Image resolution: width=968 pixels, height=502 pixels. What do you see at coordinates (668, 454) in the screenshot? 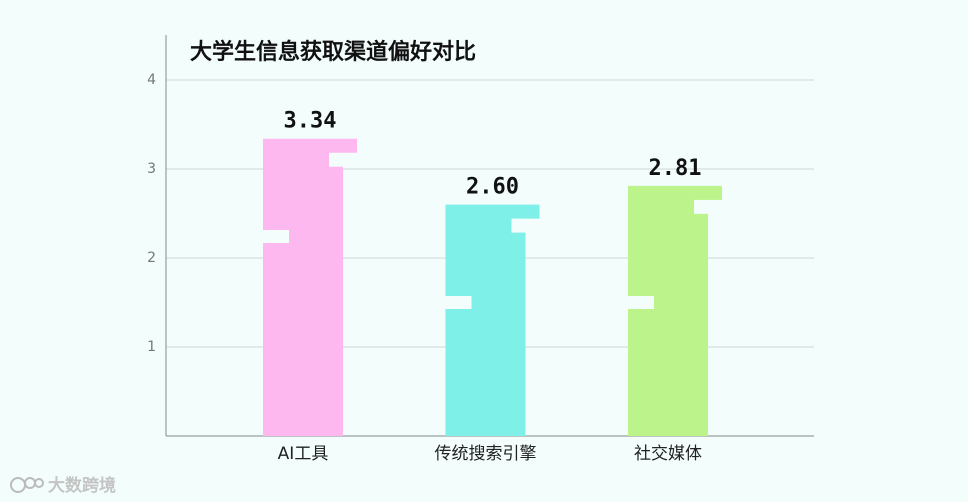
I see `x-tick-label: 社交媒体` at bounding box center [668, 454].